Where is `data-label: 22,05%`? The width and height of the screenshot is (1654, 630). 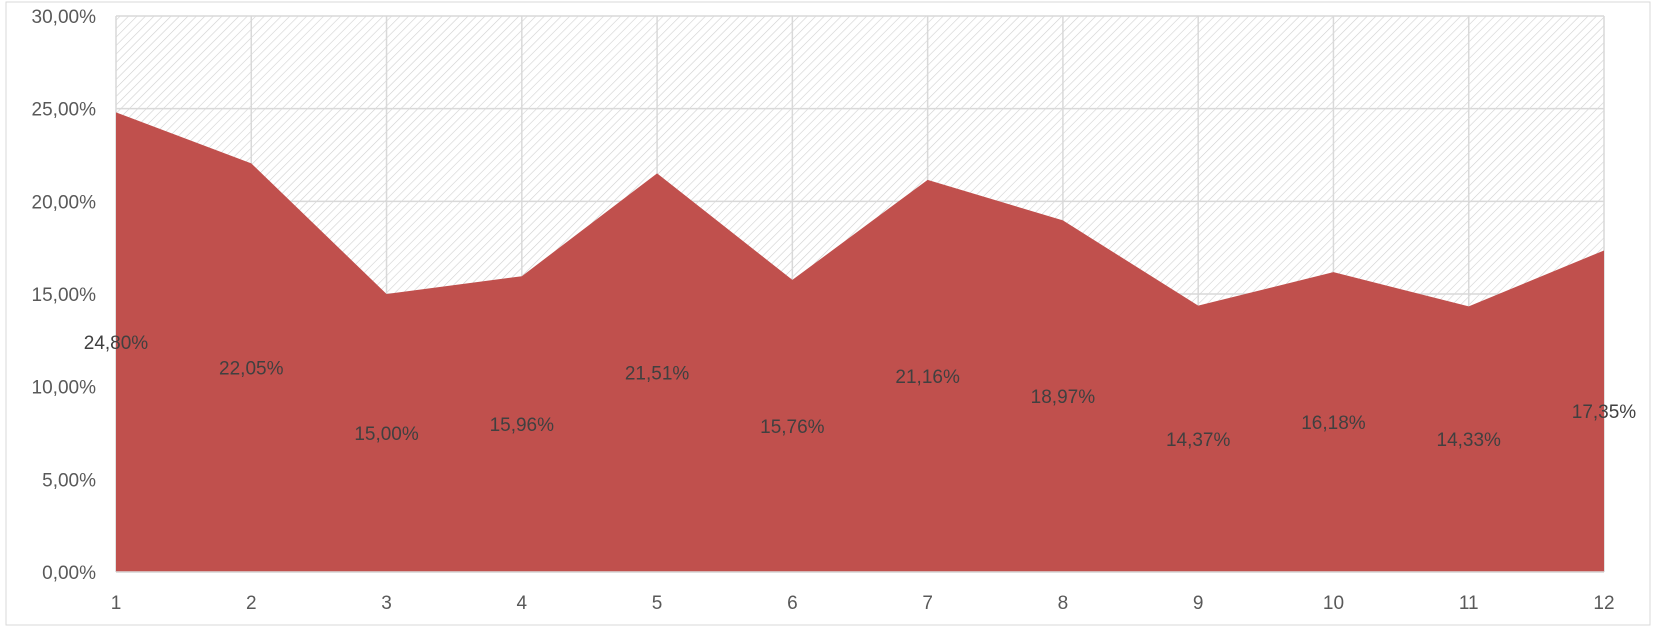 data-label: 22,05% is located at coordinates (251, 369).